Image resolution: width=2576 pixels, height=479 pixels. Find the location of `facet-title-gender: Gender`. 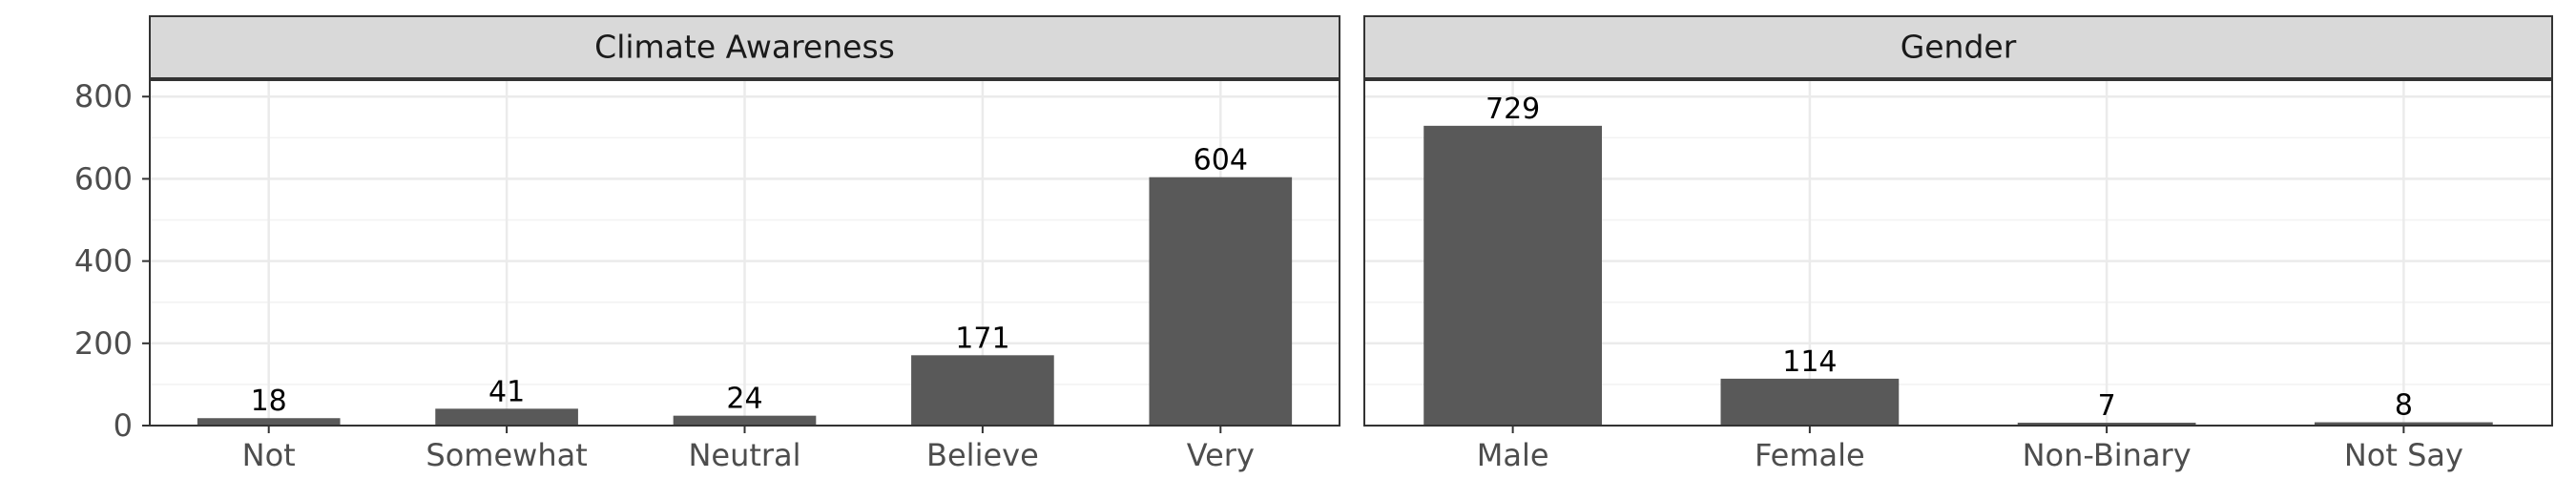

facet-title-gender: Gender is located at coordinates (1959, 48).